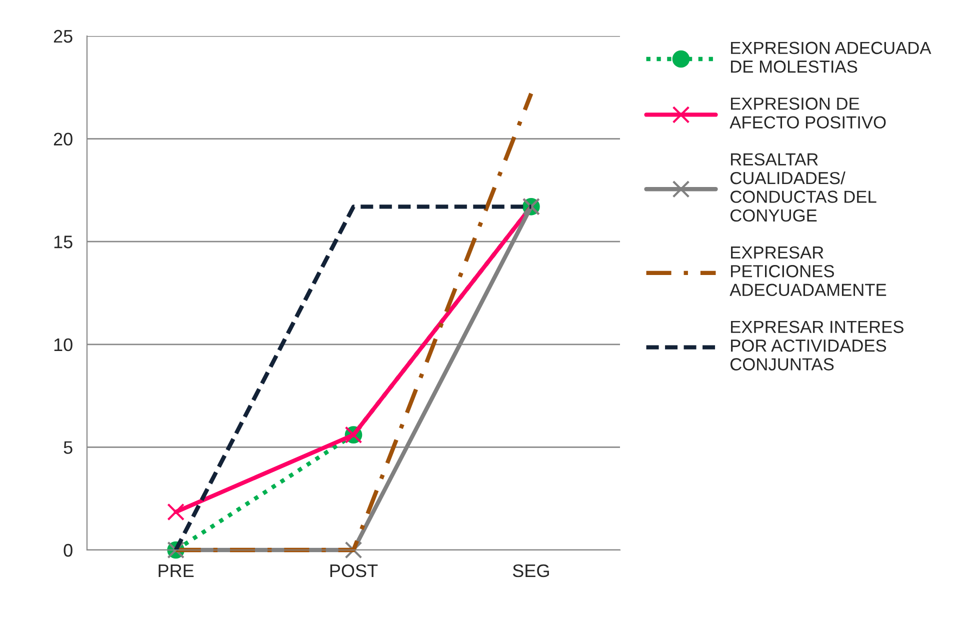  I want to click on y-tick-label: 15, so click(63, 242).